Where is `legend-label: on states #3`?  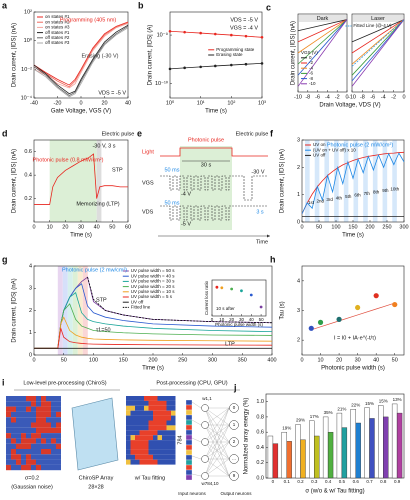 legend-label: on states #3 is located at coordinates (57, 27).